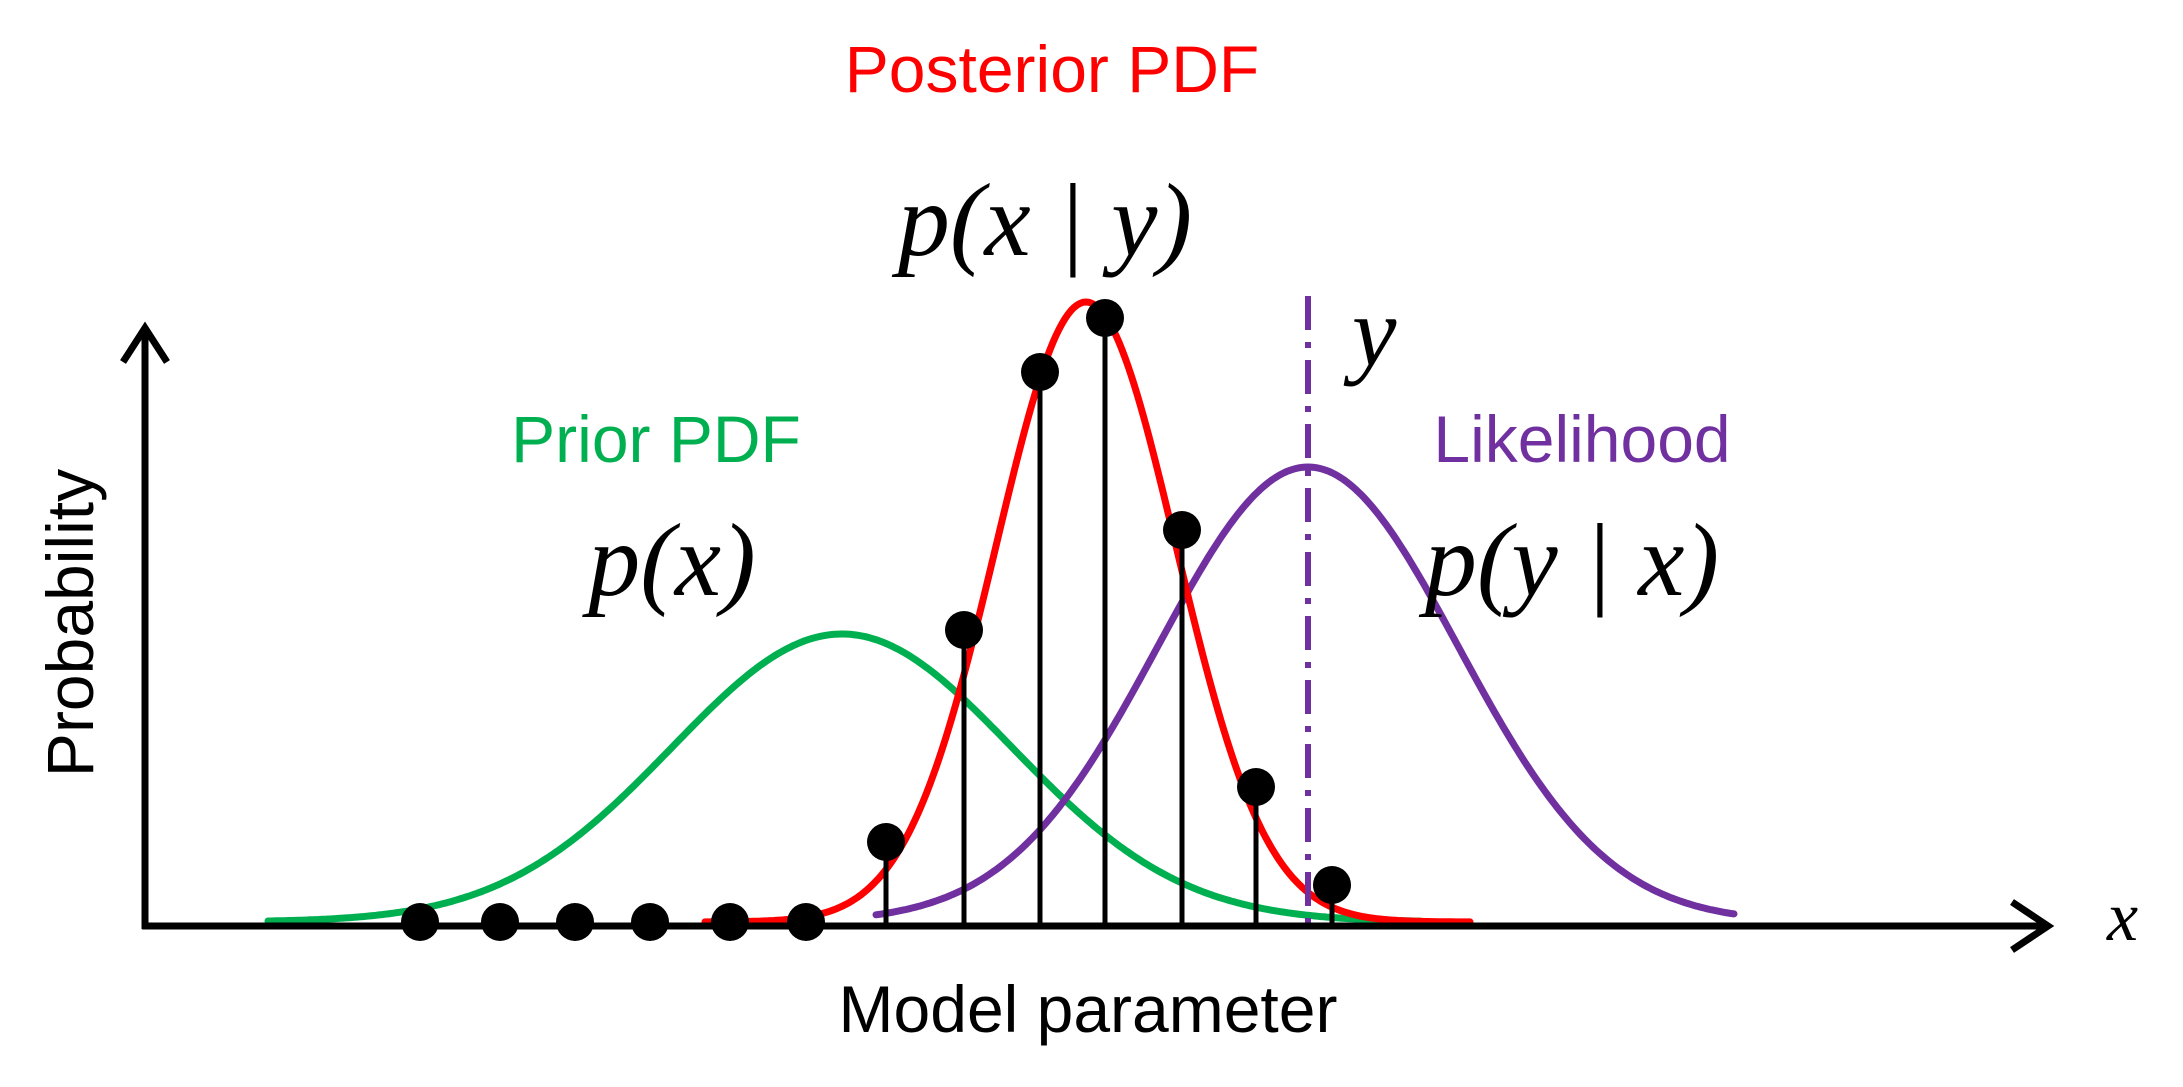 The width and height of the screenshot is (2183, 1087). Describe the element at coordinates (2122, 917) in the screenshot. I see `x-axis-symbol: x` at that location.